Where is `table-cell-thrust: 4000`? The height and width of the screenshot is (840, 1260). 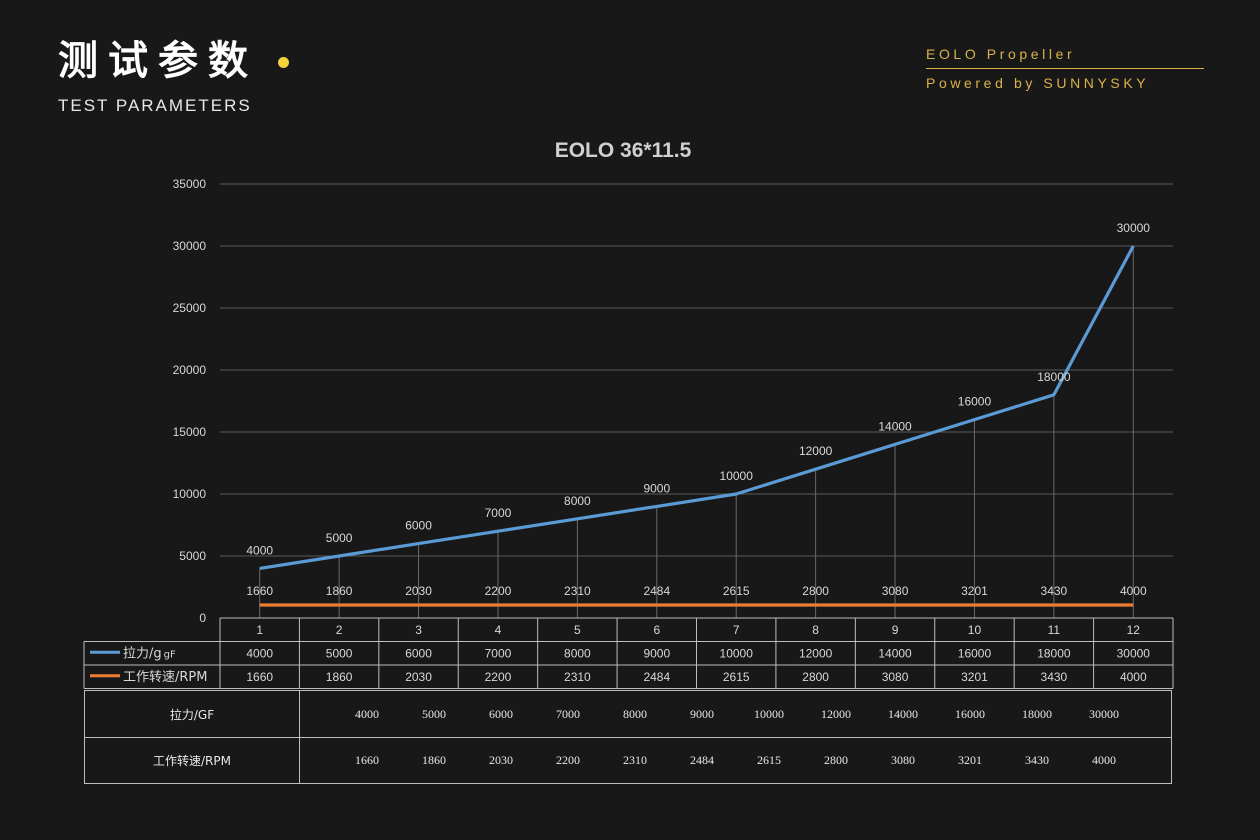
table-cell-thrust: 4000 is located at coordinates (259, 654).